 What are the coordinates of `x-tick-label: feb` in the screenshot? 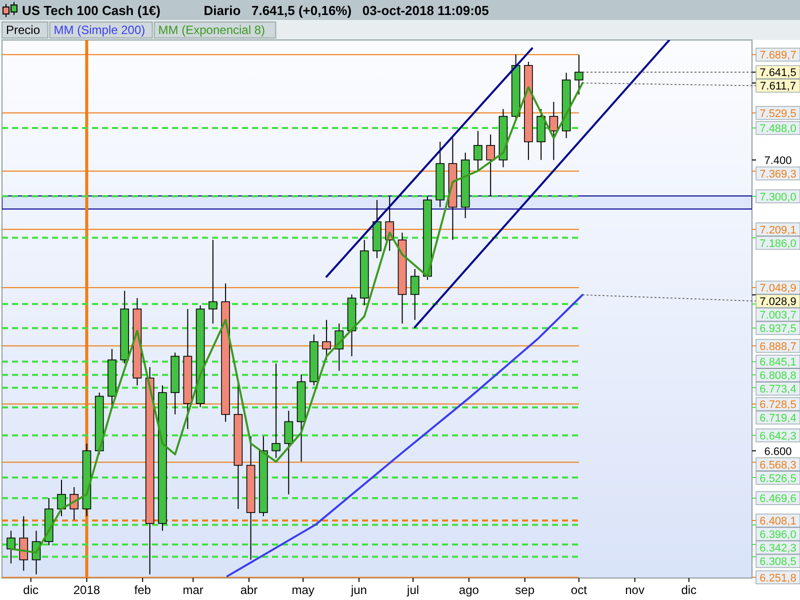 It's located at (143, 590).